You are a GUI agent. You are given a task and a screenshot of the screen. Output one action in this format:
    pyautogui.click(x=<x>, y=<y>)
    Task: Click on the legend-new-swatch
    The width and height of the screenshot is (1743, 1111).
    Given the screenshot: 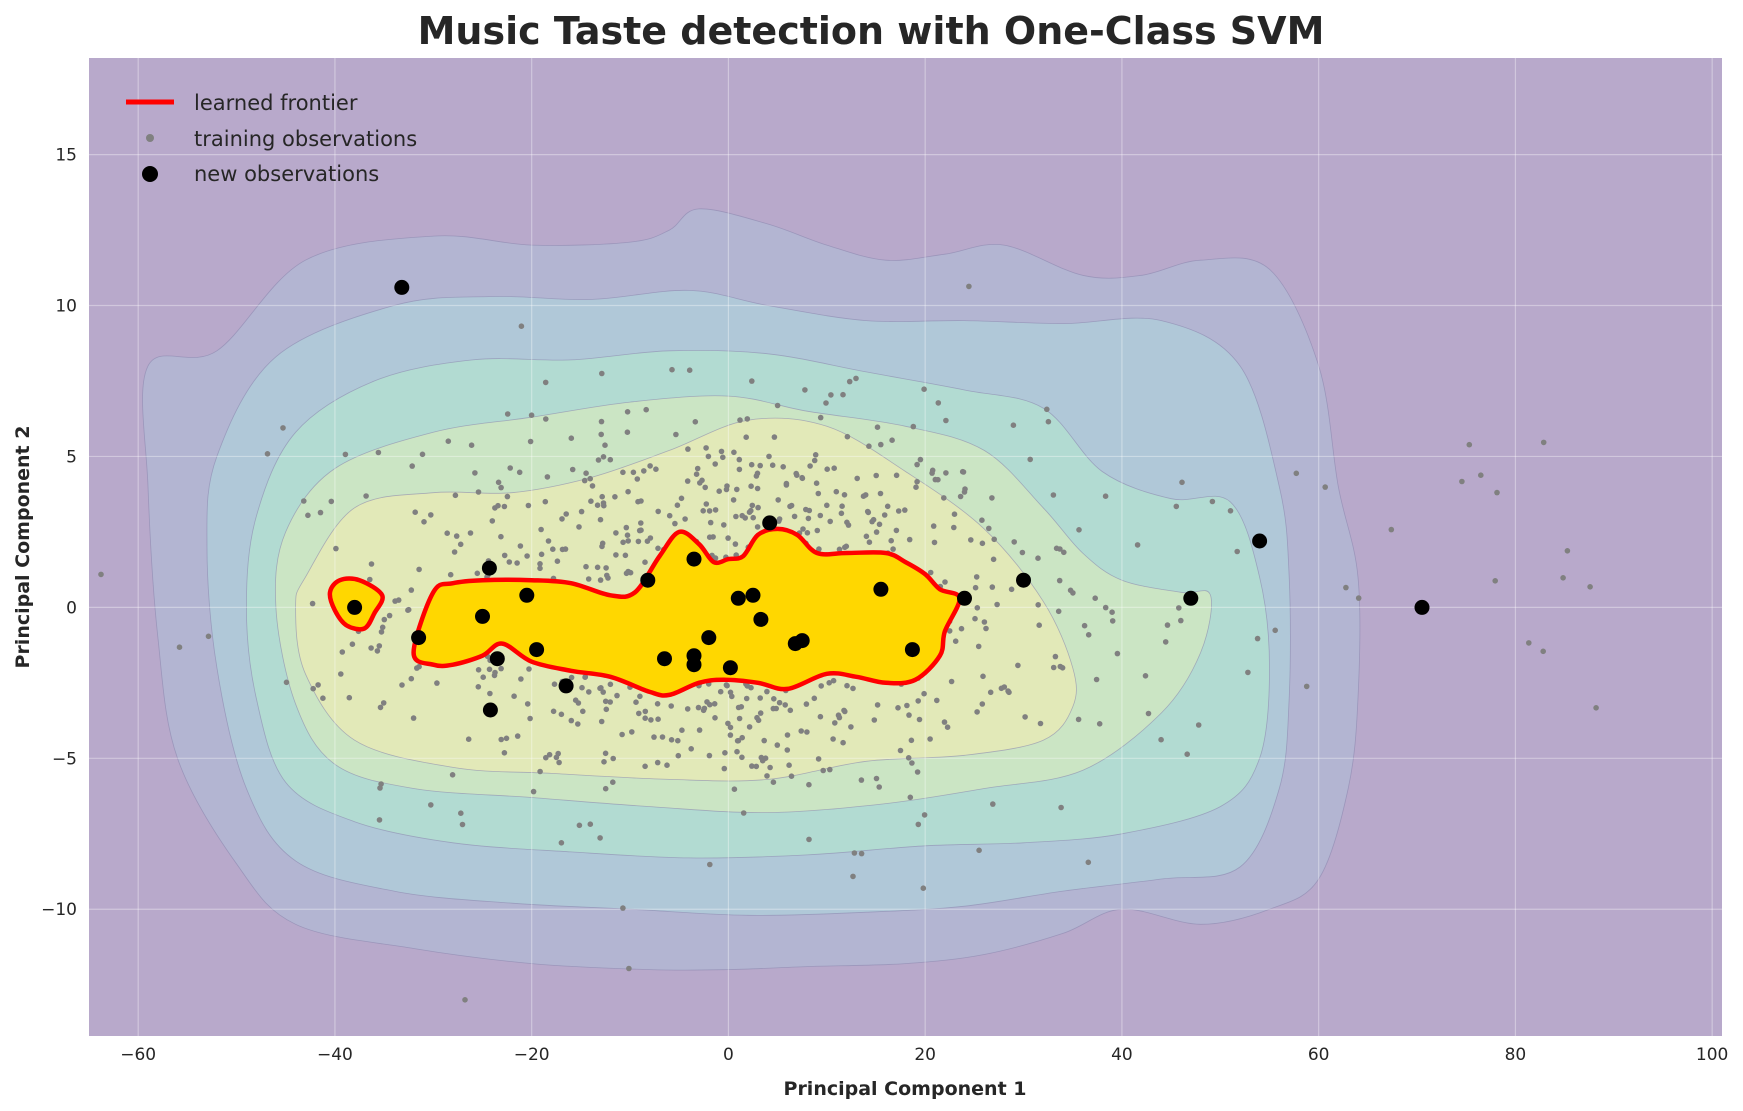 What is the action you would take?
    pyautogui.click(x=150, y=174)
    